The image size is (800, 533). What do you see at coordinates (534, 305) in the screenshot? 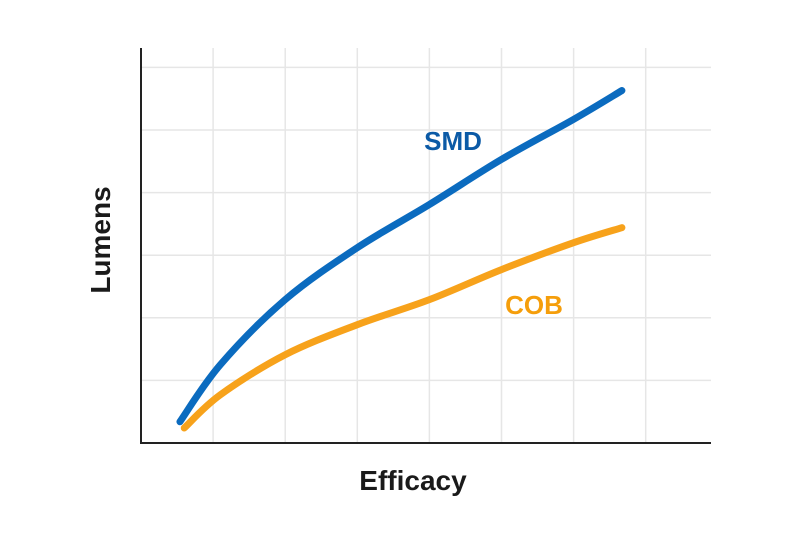
I see `series-label-cob: COB` at bounding box center [534, 305].